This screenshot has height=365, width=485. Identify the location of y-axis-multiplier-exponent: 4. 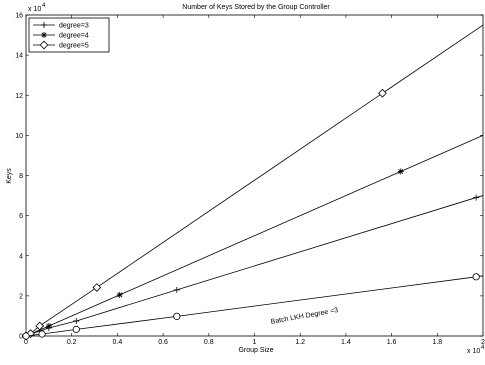
(44, 6).